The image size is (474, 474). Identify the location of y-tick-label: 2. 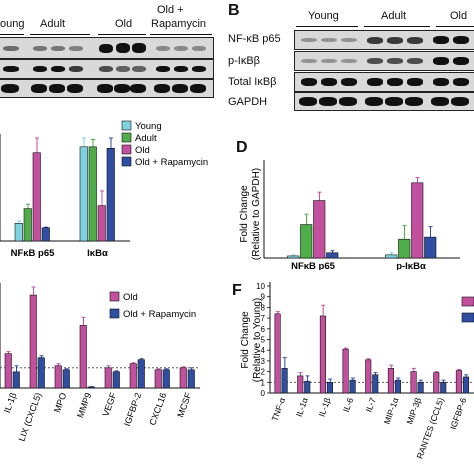
(263, 372).